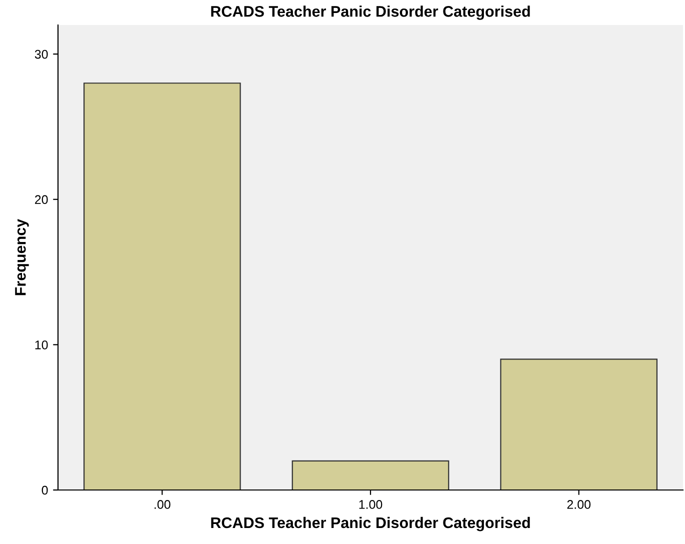 Image resolution: width=685 pixels, height=544 pixels. What do you see at coordinates (370, 504) in the screenshot?
I see `x-tick-label: 1.00` at bounding box center [370, 504].